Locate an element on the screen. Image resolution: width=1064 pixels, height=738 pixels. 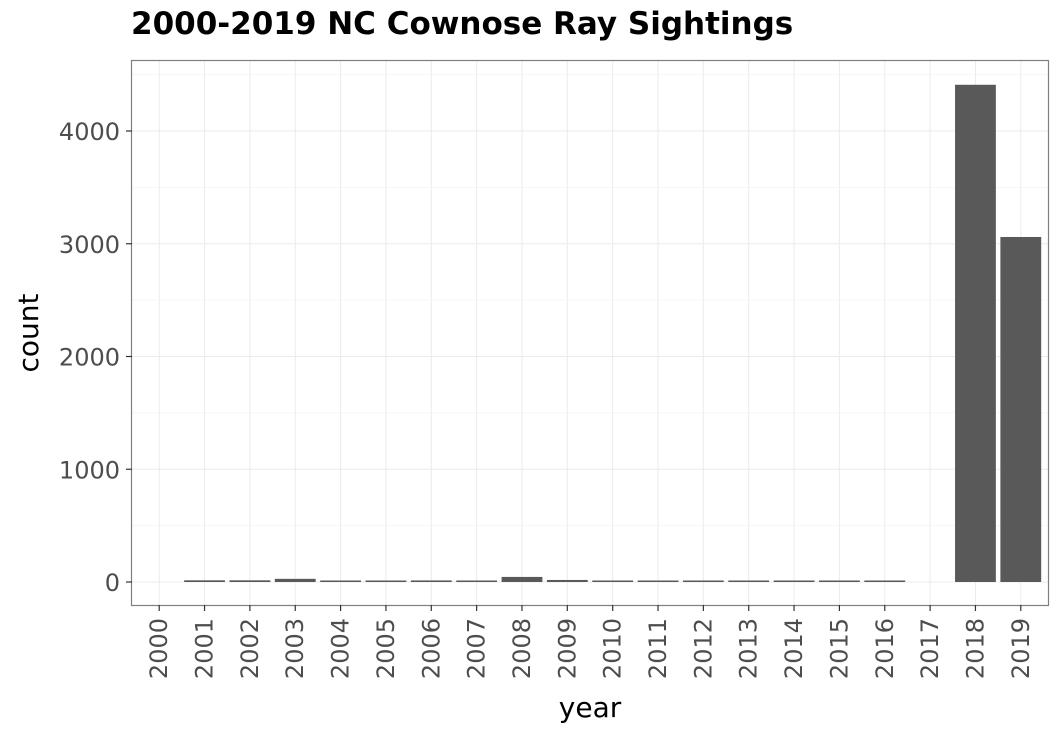
x-tick-label: 2009 is located at coordinates (567, 648).